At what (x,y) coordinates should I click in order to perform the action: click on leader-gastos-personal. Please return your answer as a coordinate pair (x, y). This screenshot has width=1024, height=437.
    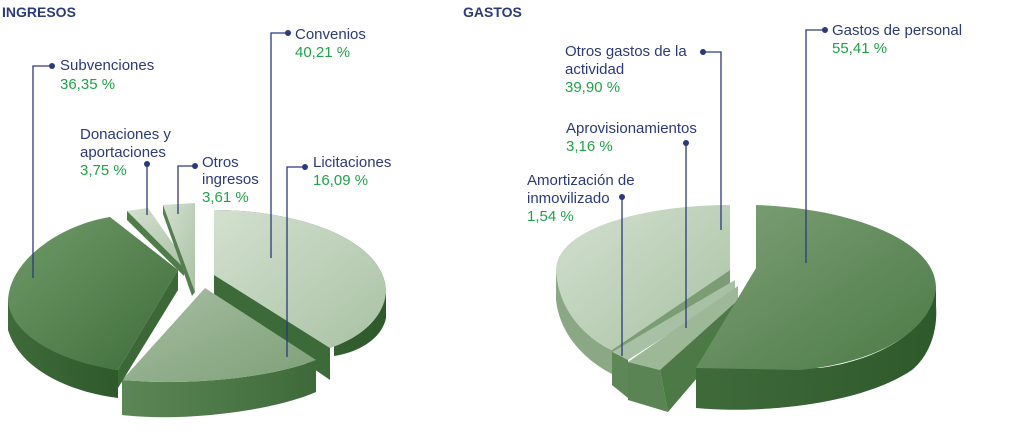
    Looking at the image, I should click on (816, 145).